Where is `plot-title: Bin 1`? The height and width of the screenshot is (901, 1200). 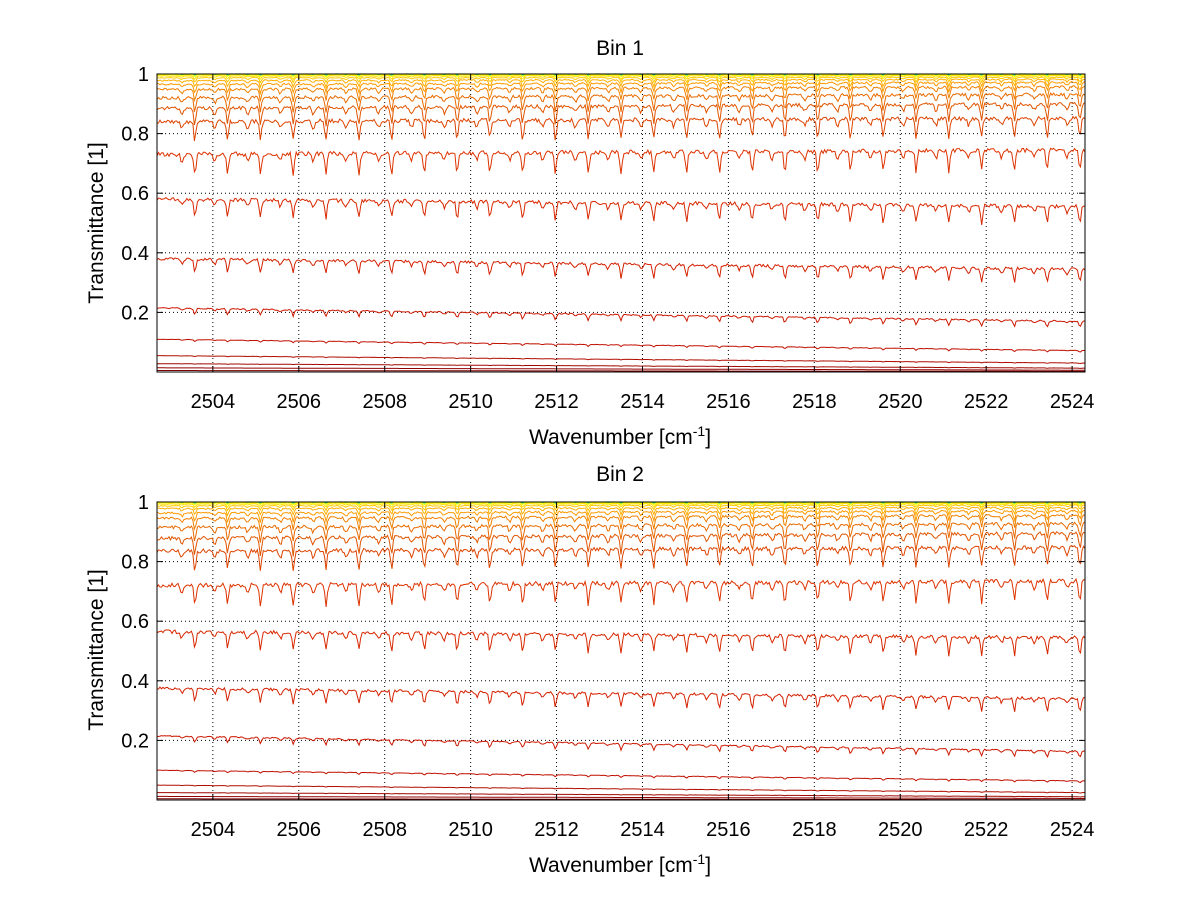
plot-title: Bin 1 is located at coordinates (620, 48).